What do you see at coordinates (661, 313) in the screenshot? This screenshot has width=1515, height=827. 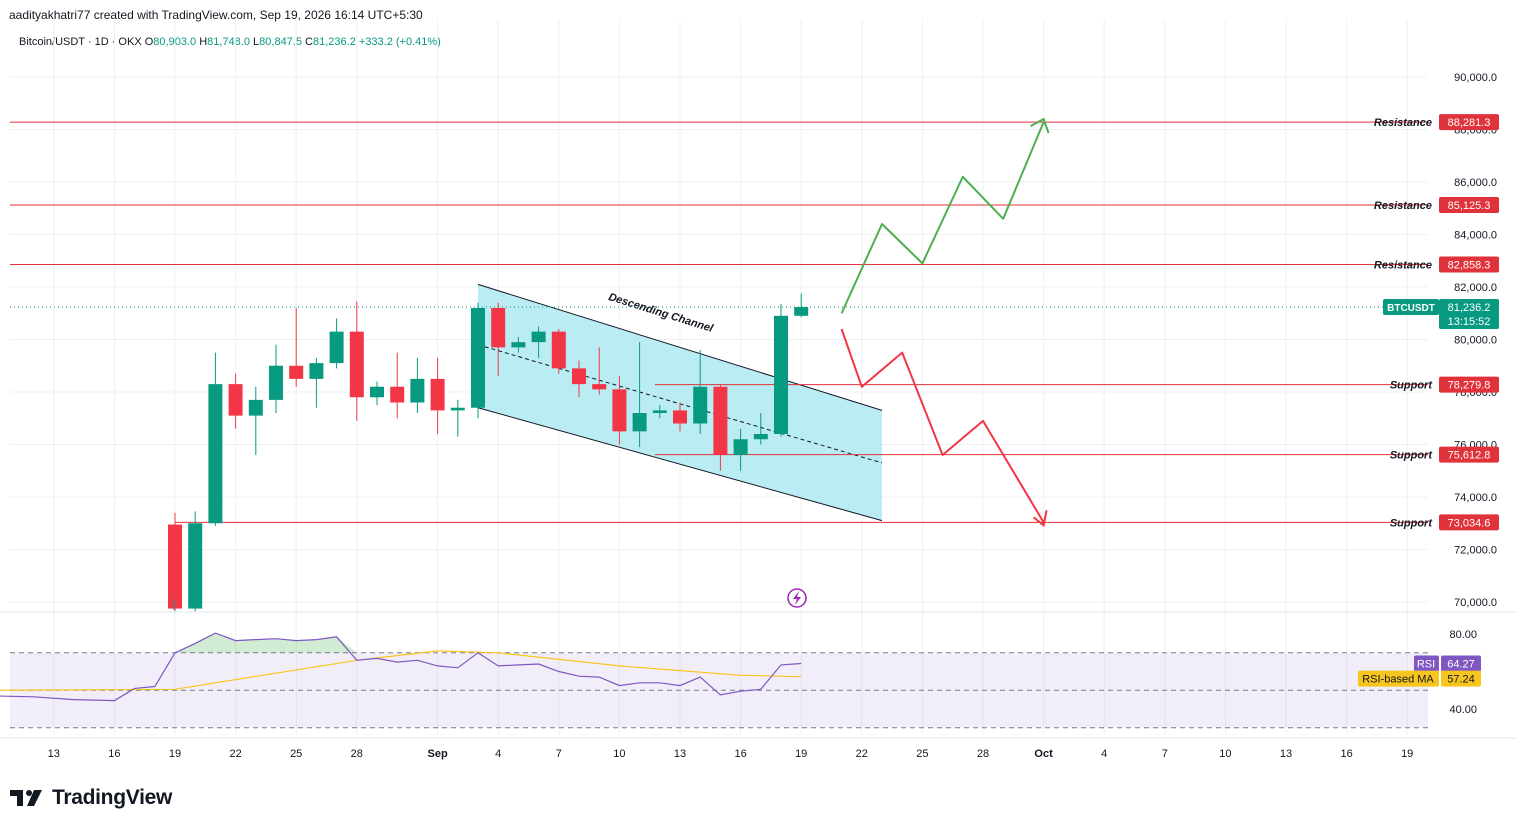 I see `channel-label: Descending Channel` at bounding box center [661, 313].